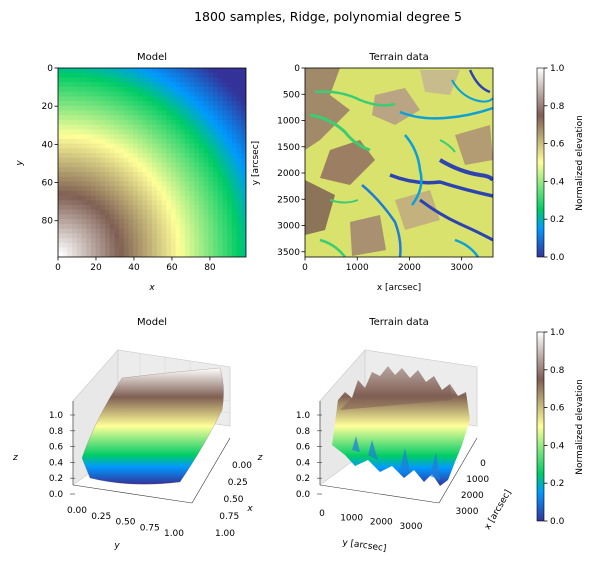 This screenshot has width=595, height=568. What do you see at coordinates (229, 517) in the screenshot?
I see `x-tick-label: 0.75` at bounding box center [229, 517].